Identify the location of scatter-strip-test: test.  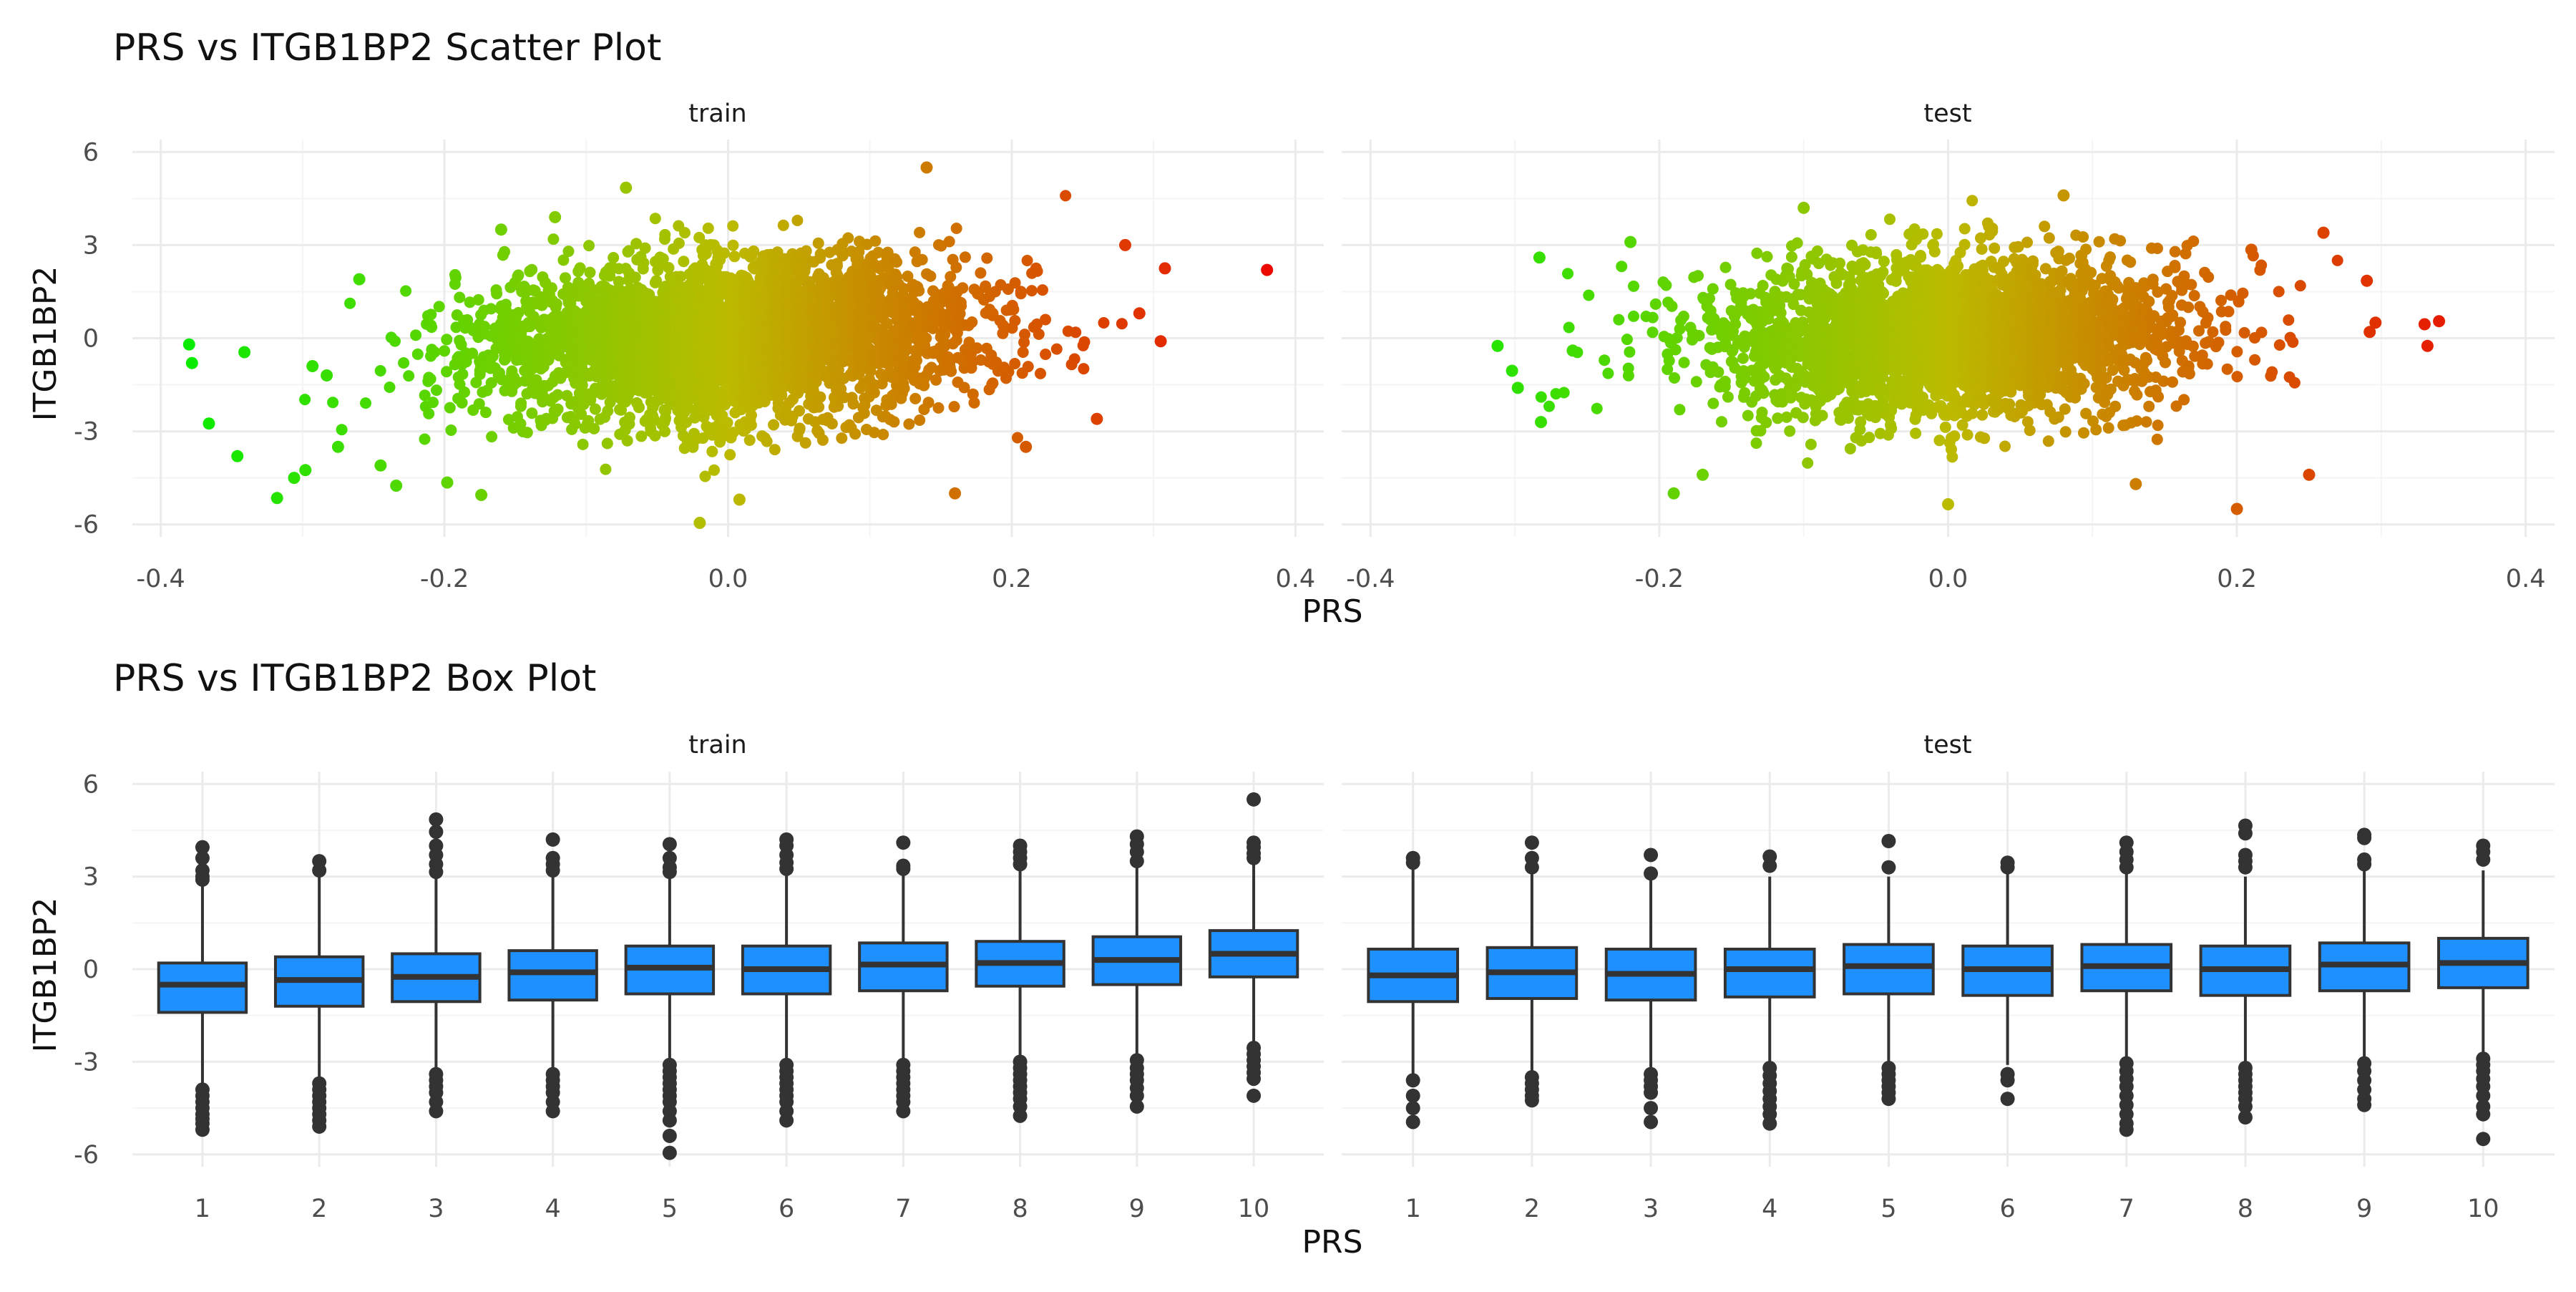
(1947, 113).